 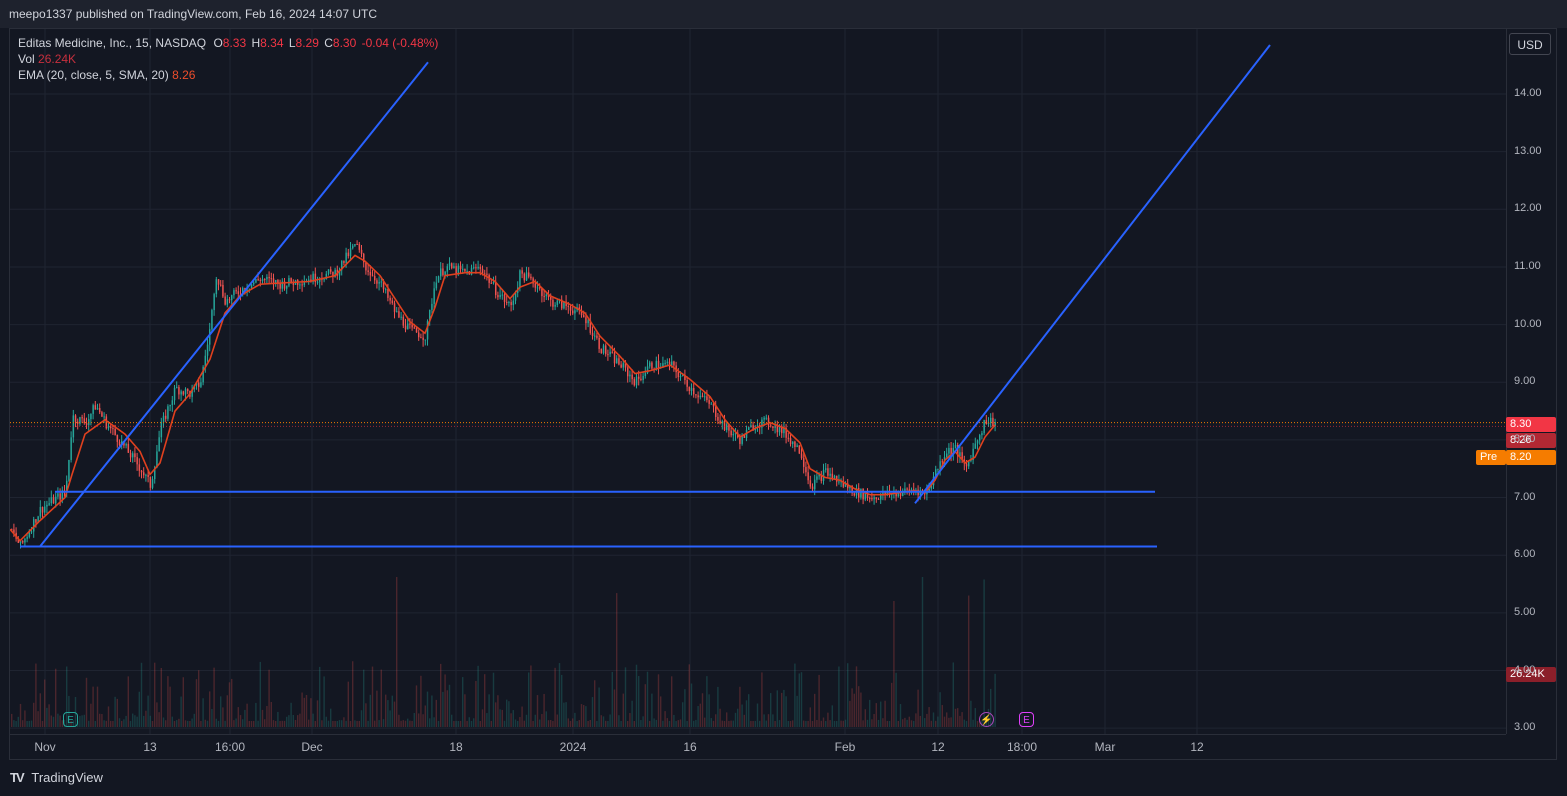 I want to click on currency-button: USD, so click(x=1530, y=44).